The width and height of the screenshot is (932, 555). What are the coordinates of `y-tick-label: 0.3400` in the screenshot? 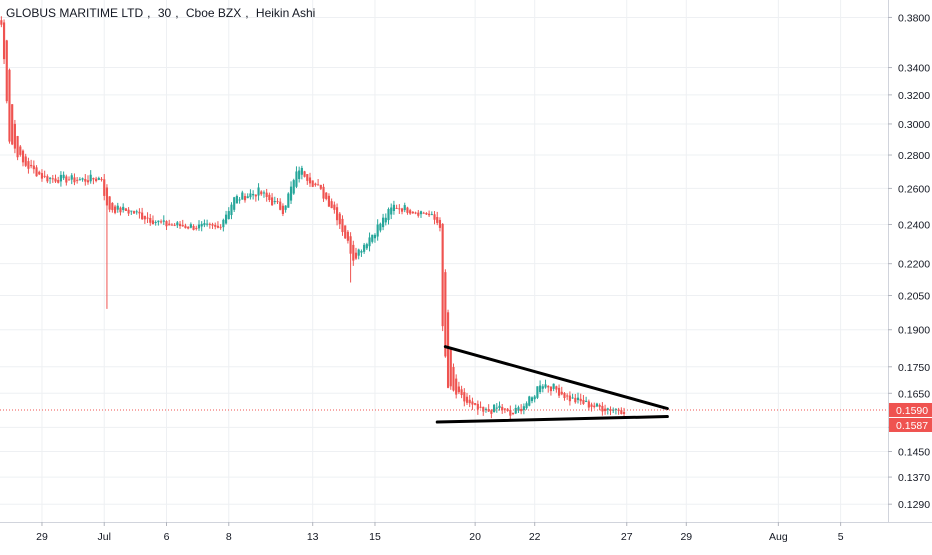 It's located at (914, 69).